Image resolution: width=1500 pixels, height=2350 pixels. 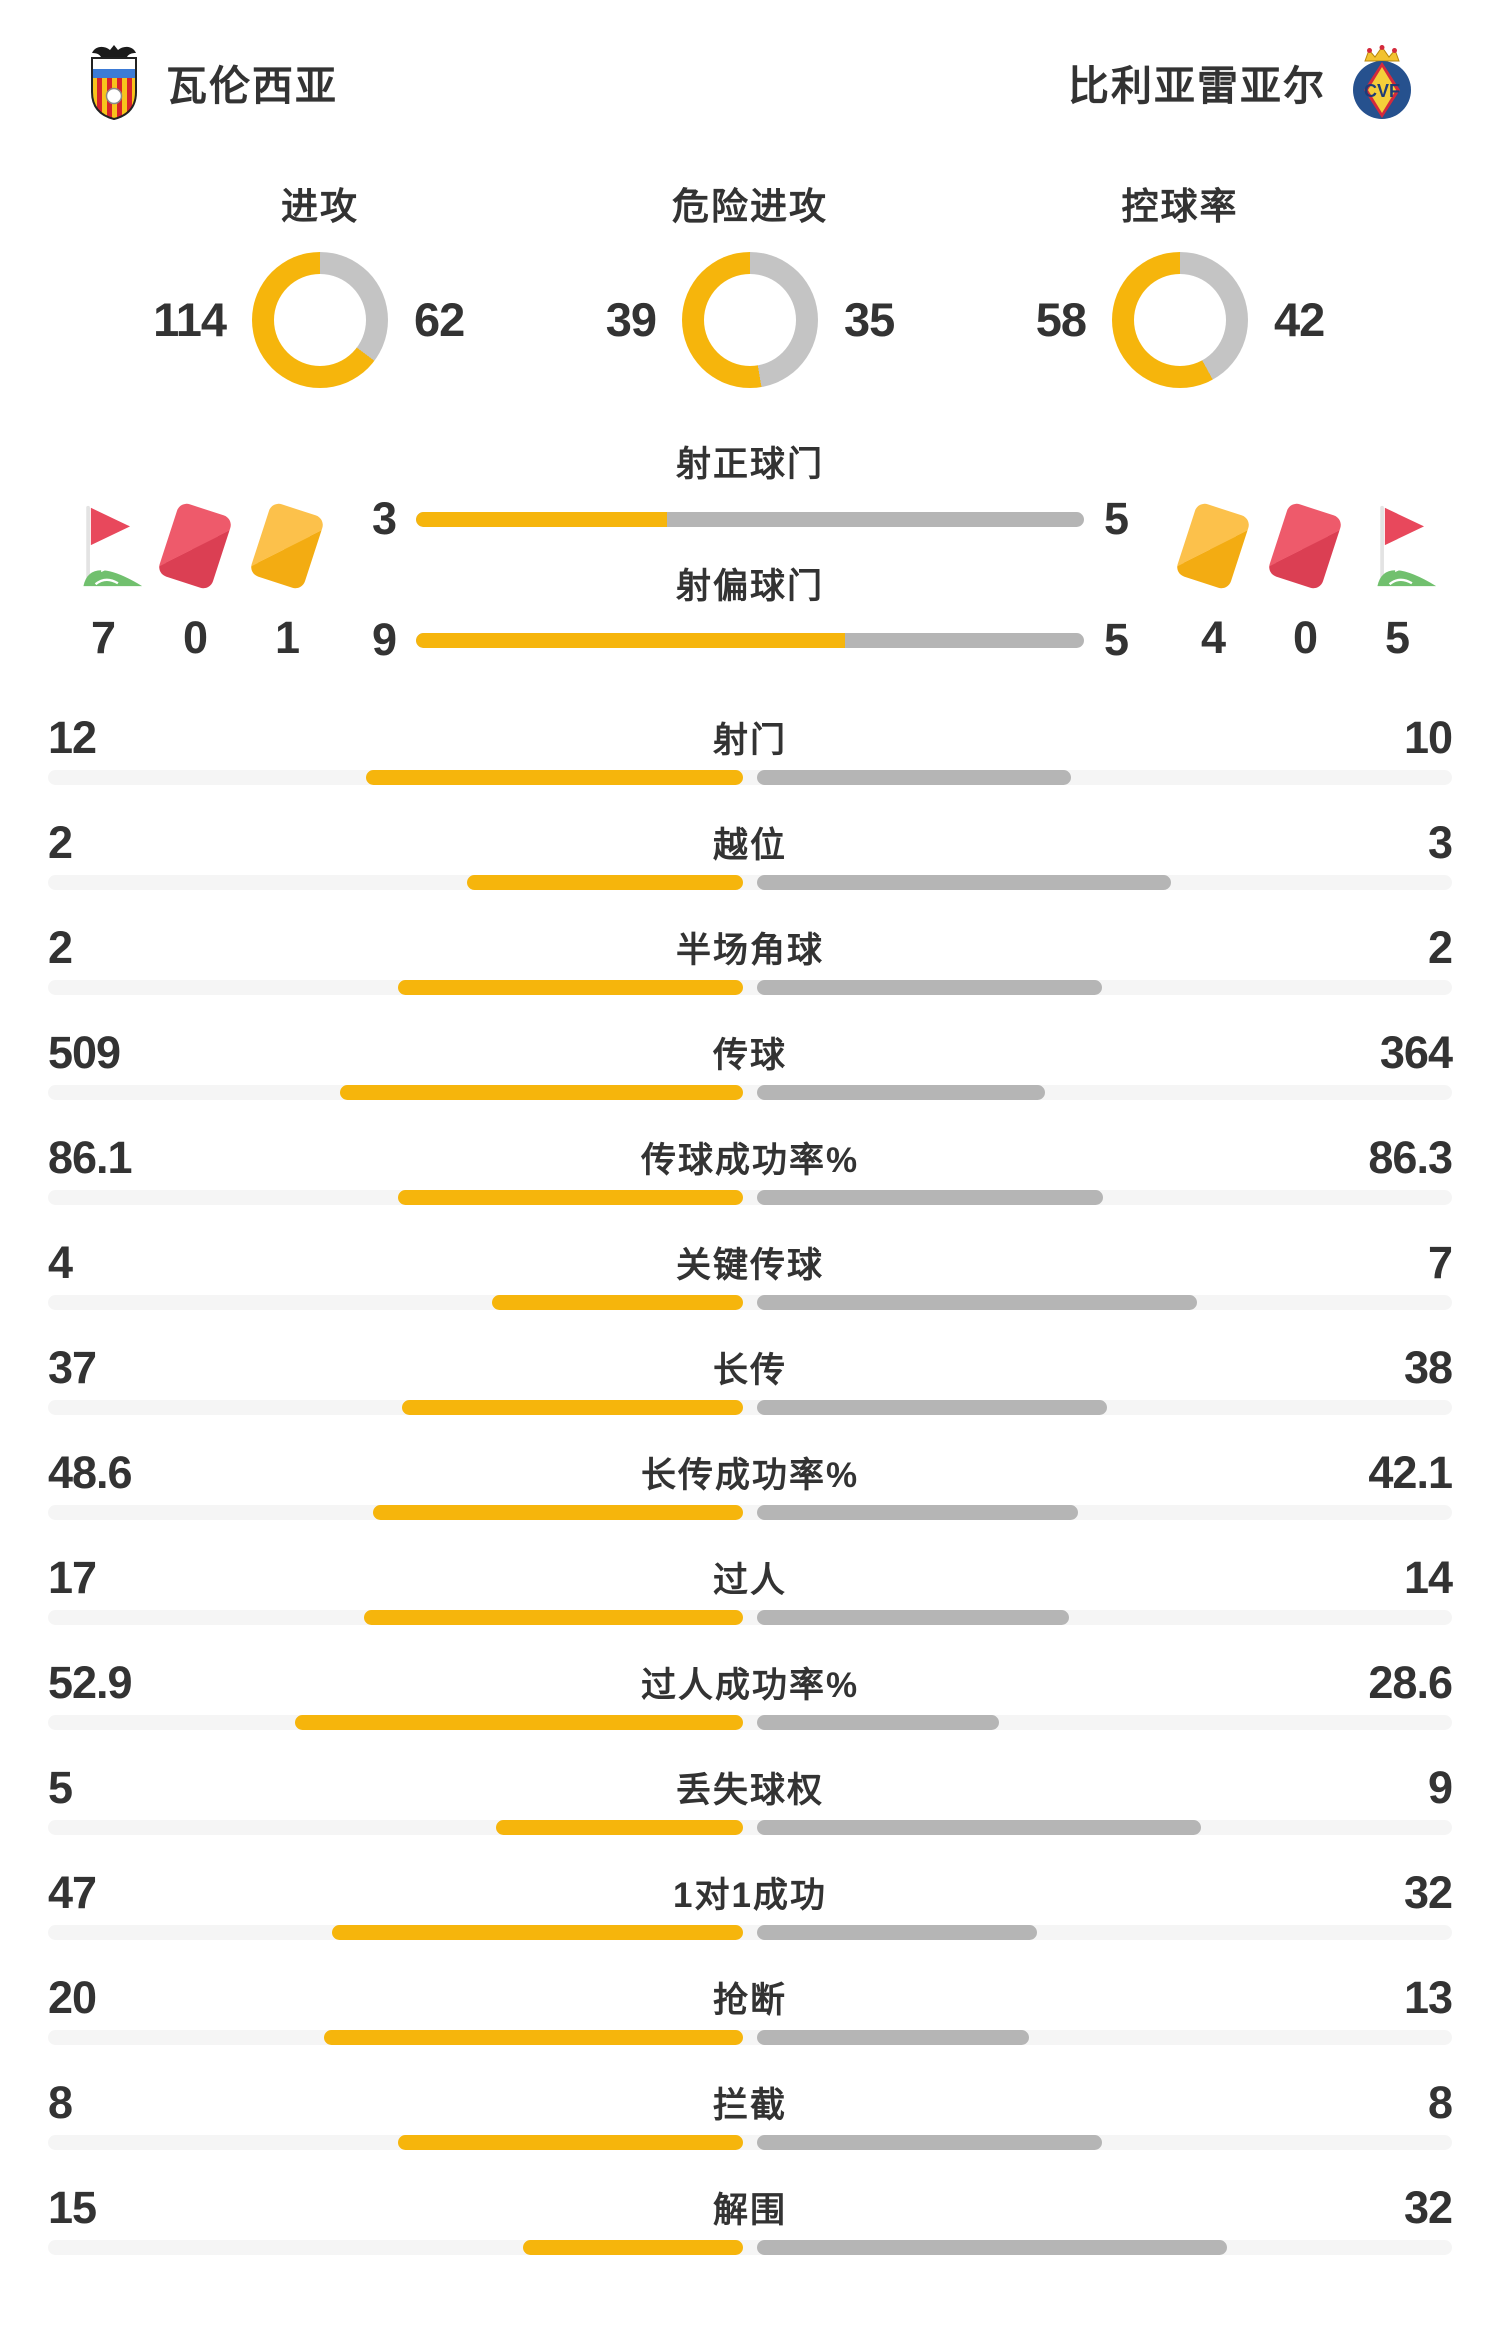 I want to click on stat-away-value: 10, so click(x=1428, y=737).